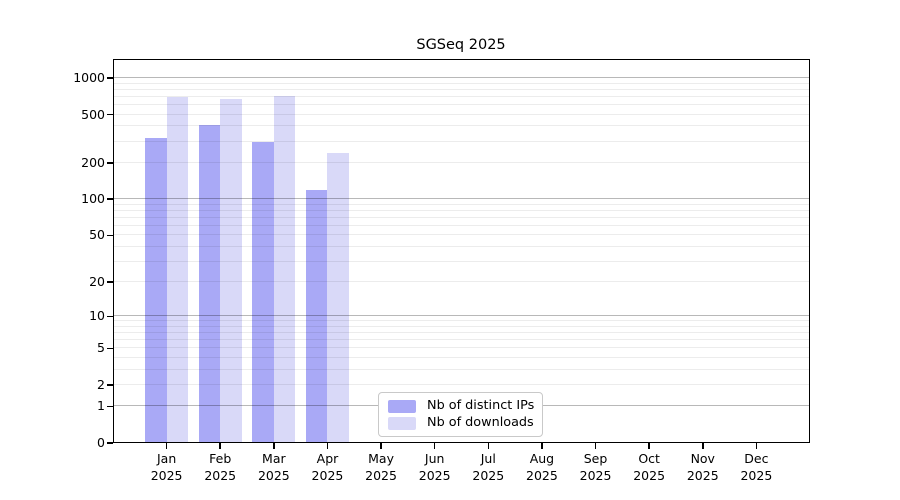 This screenshot has width=900, height=500. I want to click on legend-label-distinct-ips: Nb of distinct IPs, so click(481, 405).